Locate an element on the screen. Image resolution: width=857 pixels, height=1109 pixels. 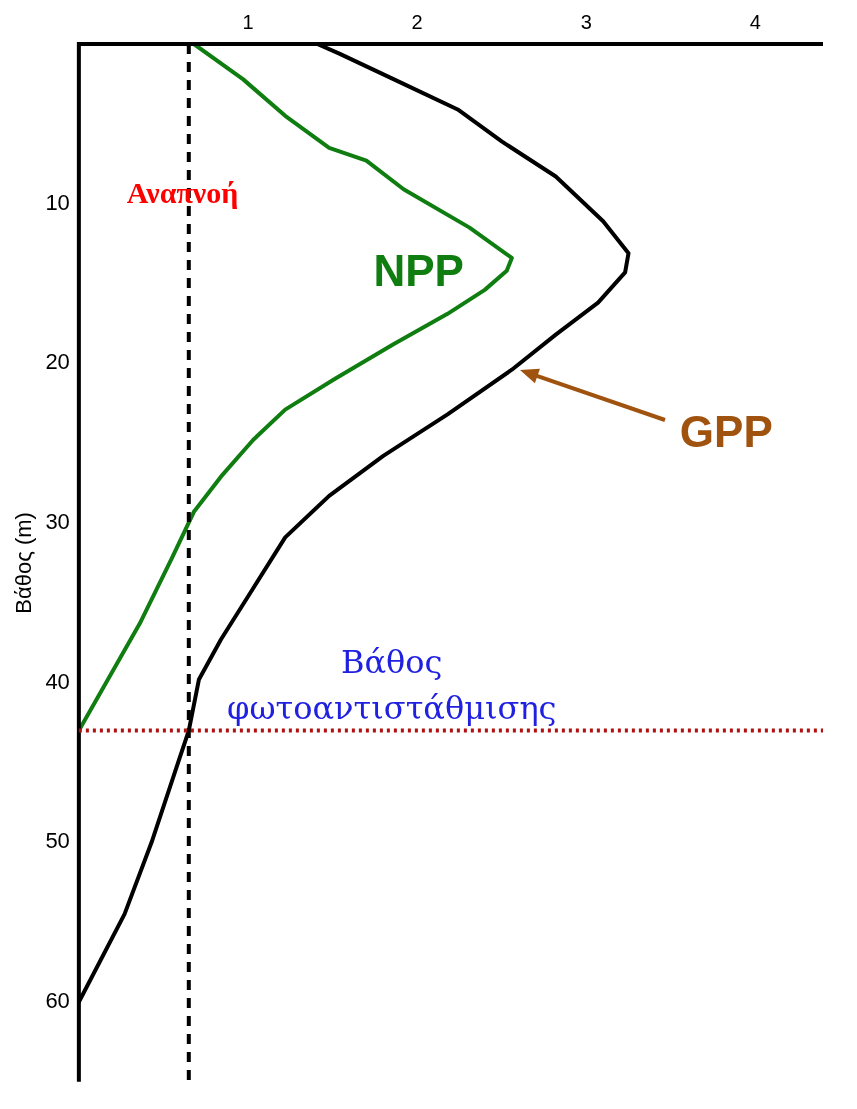
ref-line-label: Αναπνοή is located at coordinates (182, 193).